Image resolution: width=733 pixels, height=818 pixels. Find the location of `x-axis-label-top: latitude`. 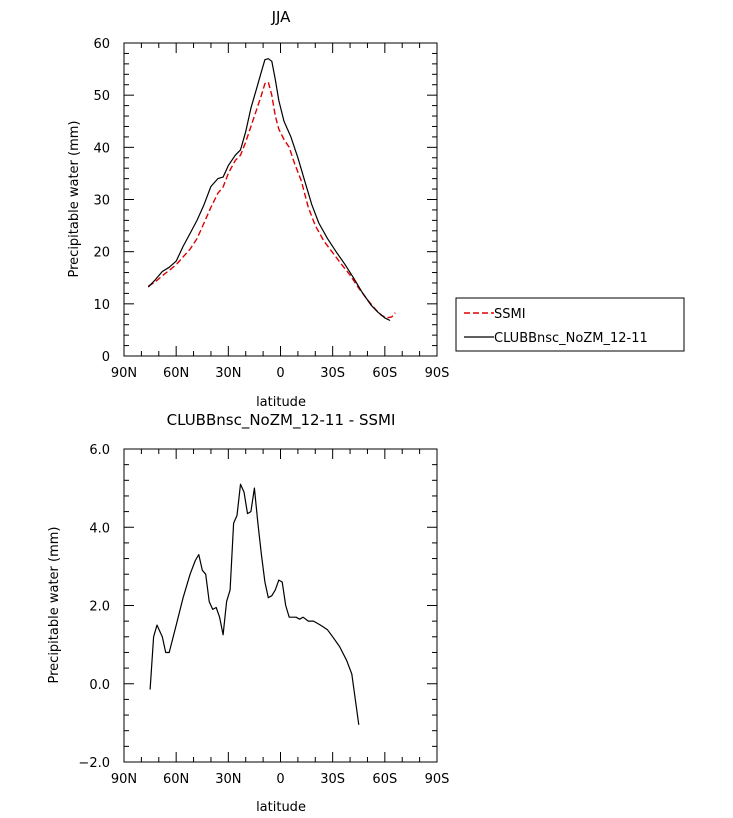

x-axis-label-top: latitude is located at coordinates (281, 402).